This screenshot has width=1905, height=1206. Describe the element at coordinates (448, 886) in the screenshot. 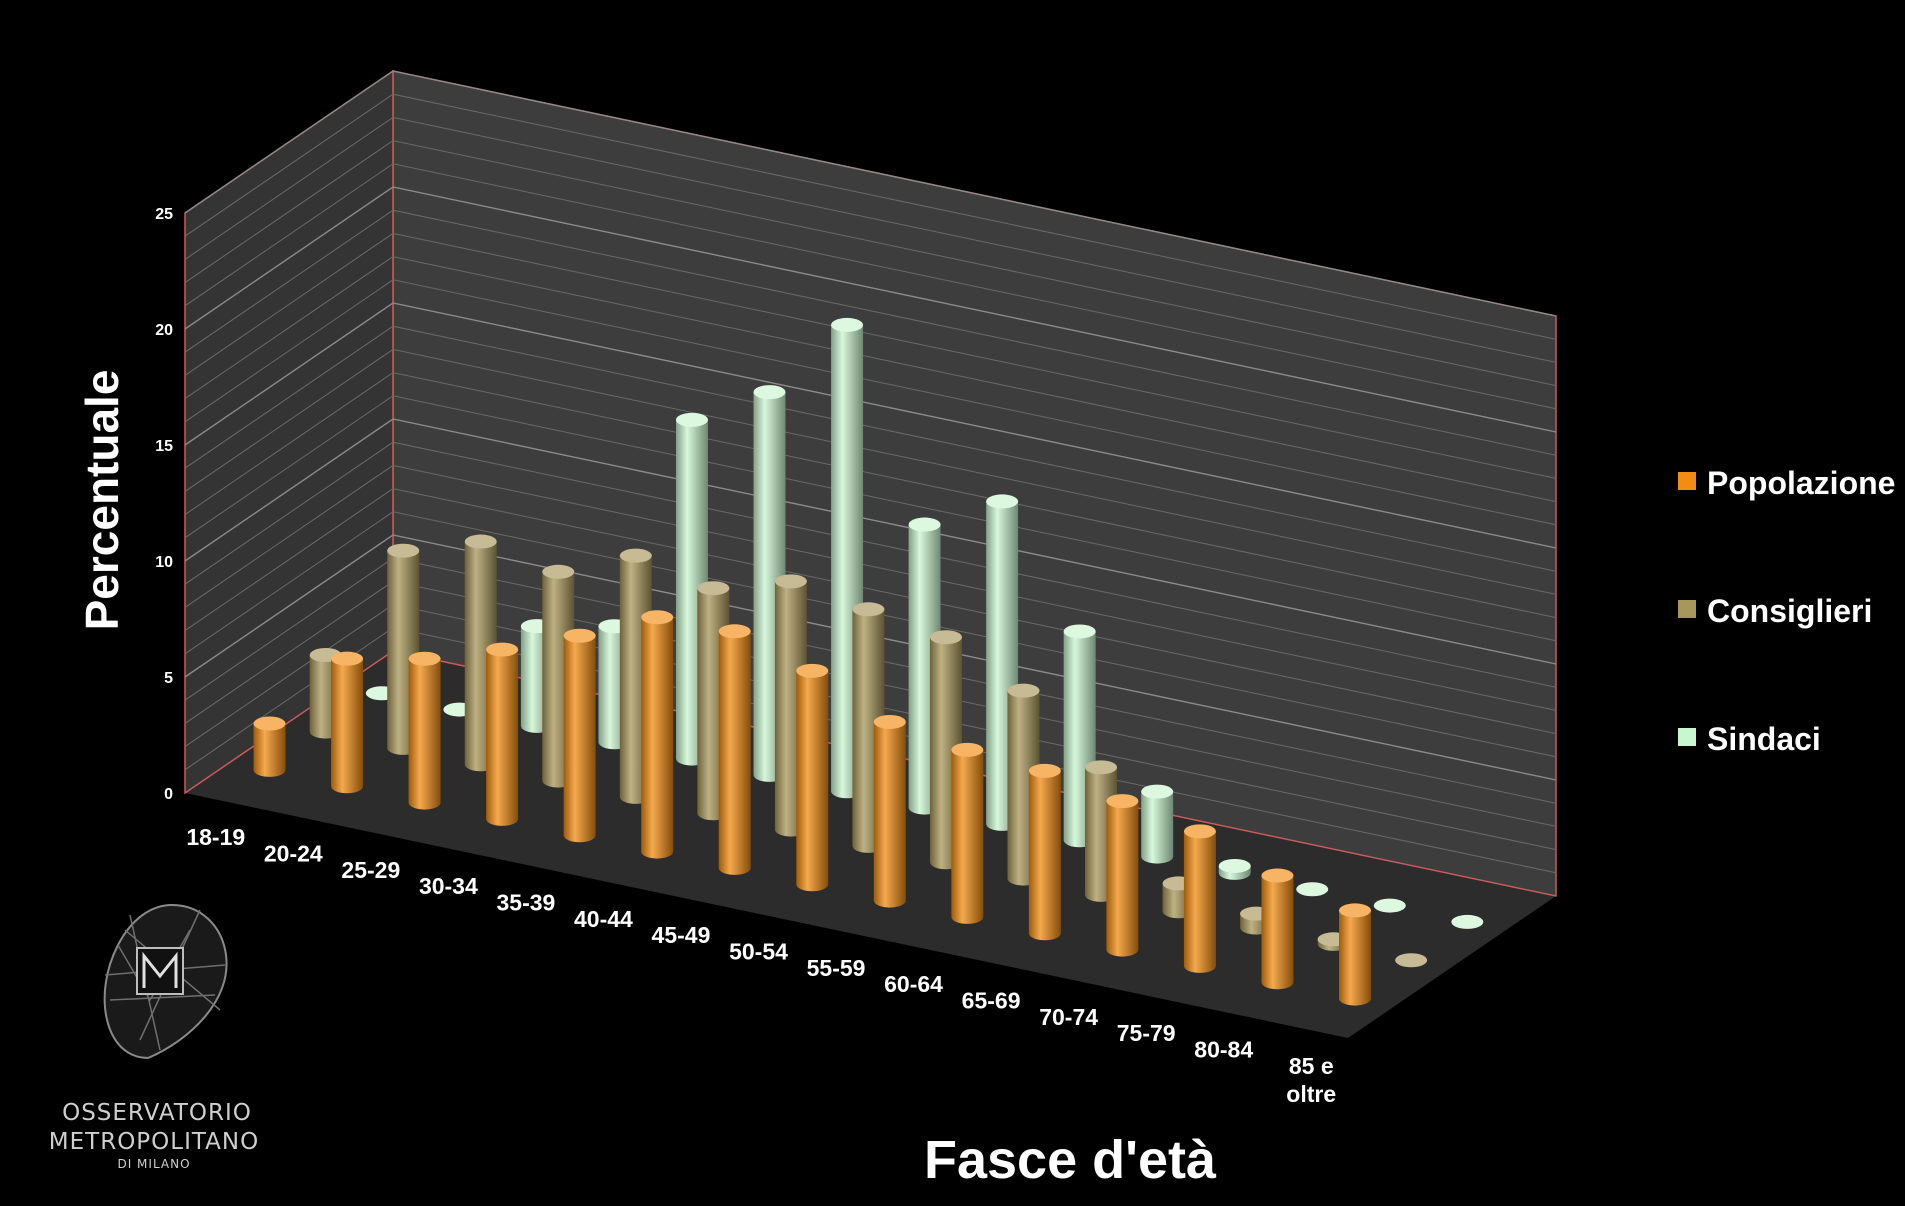

I see `x-tick-label: 30-34` at that location.